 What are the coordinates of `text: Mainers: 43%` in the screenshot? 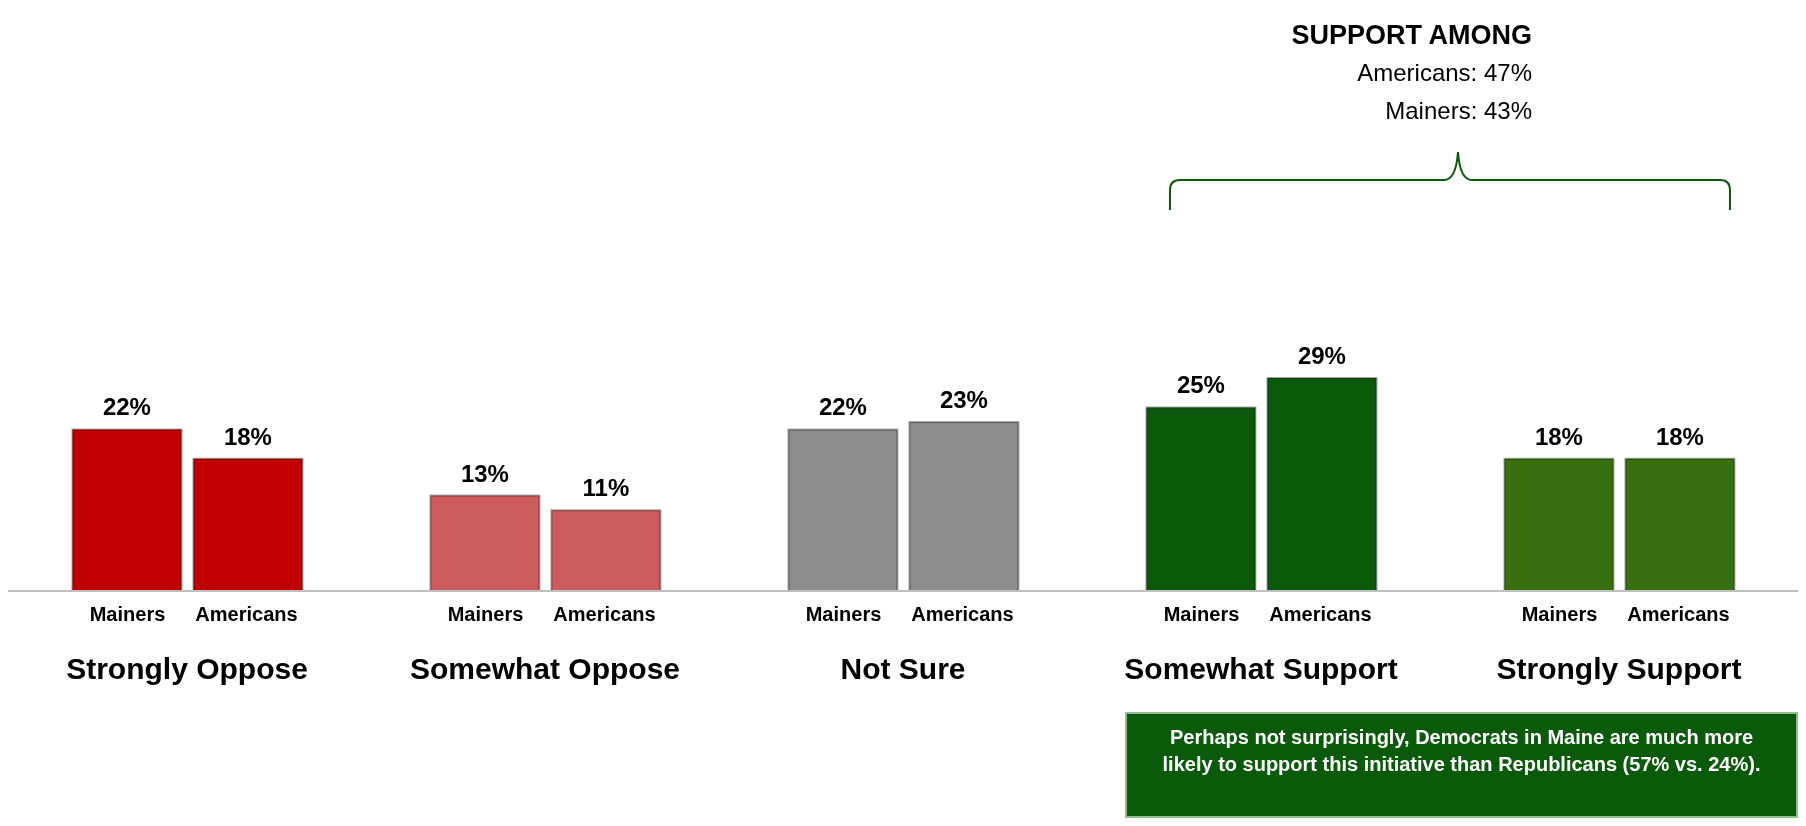 It's located at (1458, 111).